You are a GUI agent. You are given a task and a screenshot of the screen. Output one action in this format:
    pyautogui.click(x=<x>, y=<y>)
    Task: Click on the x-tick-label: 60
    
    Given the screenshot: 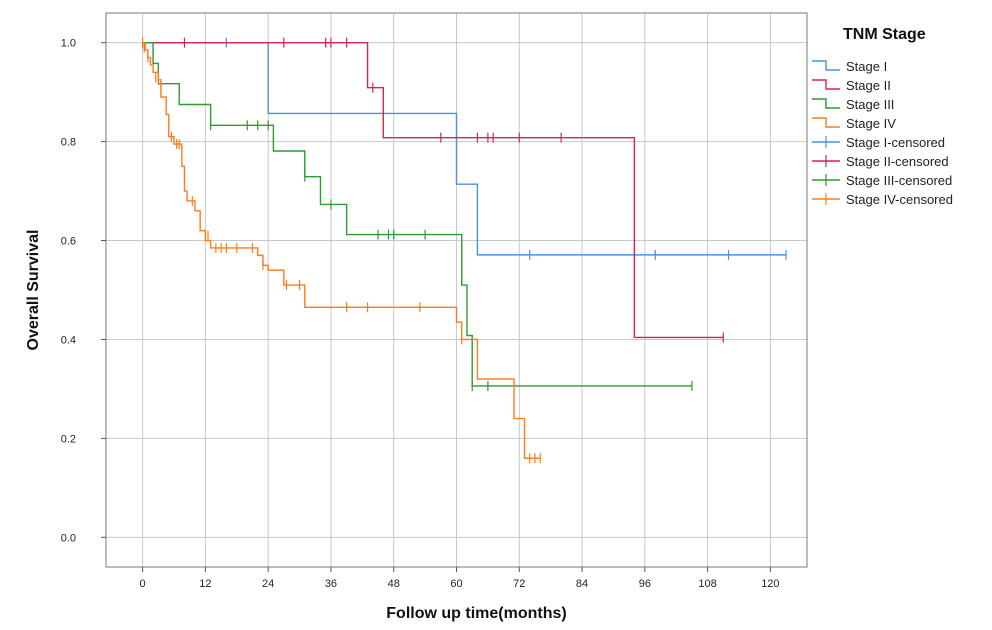 What is the action you would take?
    pyautogui.click(x=456, y=584)
    